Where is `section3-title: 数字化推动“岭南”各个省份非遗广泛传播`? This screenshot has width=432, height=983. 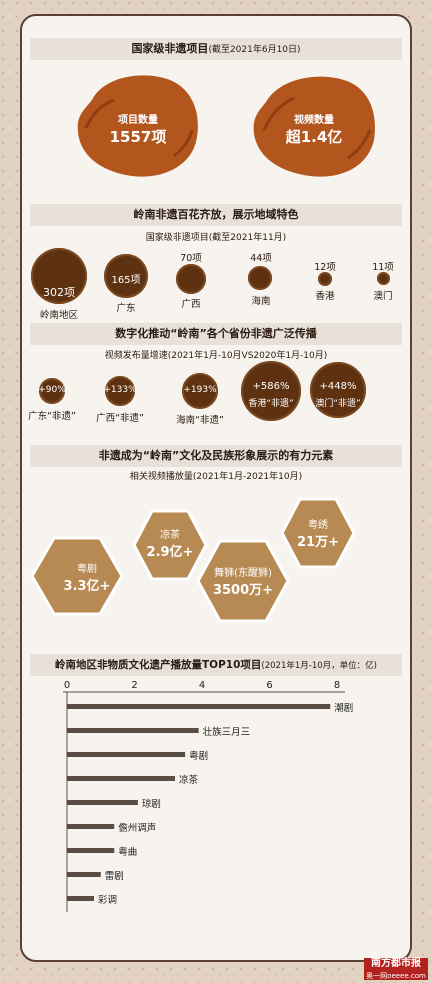 section3-title: 数字化推动“岭南”各个省份非遗广泛传播 is located at coordinates (216, 333).